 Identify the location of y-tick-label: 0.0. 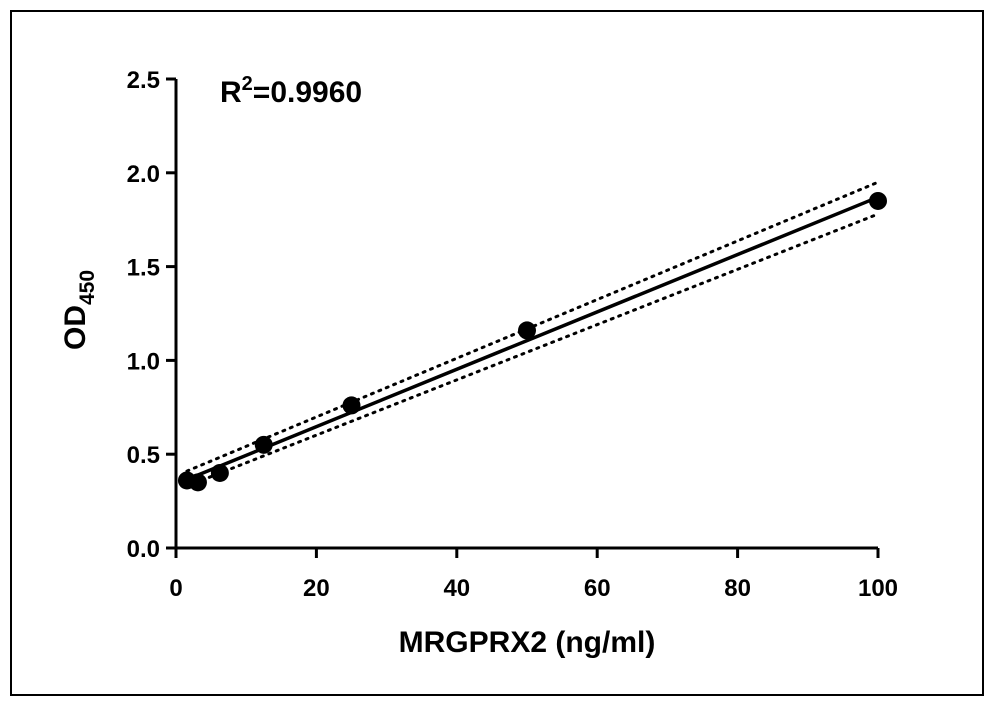
(143, 549).